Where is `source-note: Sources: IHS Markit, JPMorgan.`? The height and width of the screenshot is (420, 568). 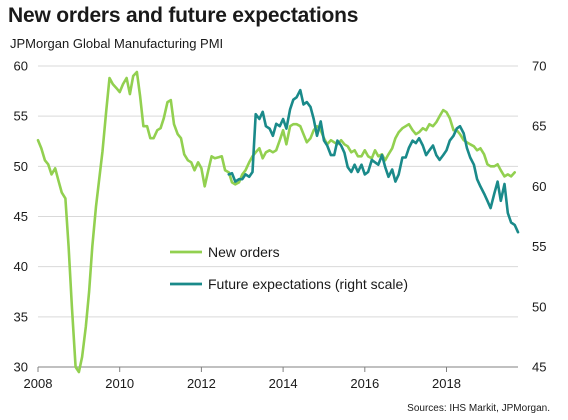 source-note: Sources: IHS Markit, JPMorgan. is located at coordinates (478, 408).